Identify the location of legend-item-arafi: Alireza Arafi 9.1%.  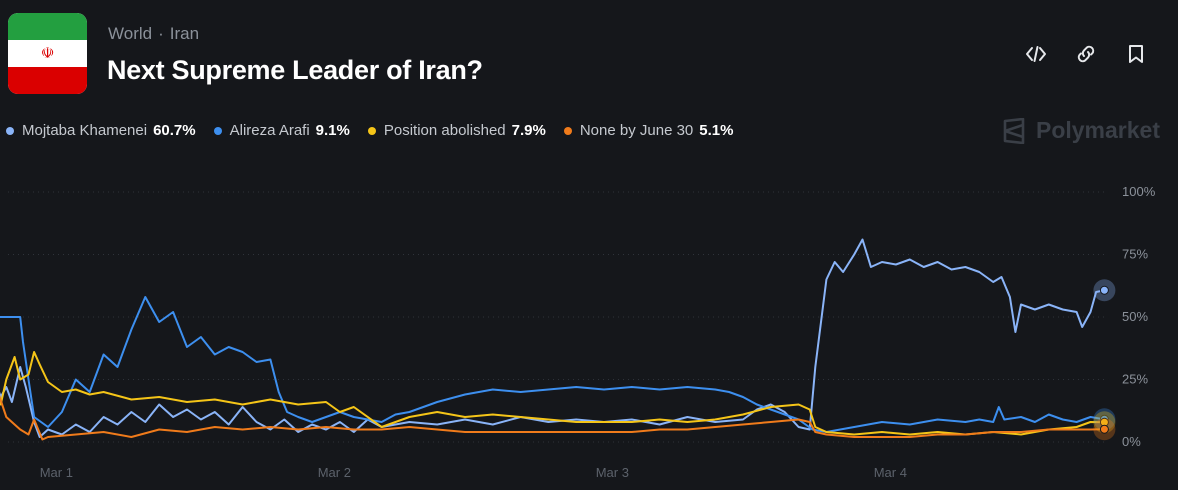
(281, 130).